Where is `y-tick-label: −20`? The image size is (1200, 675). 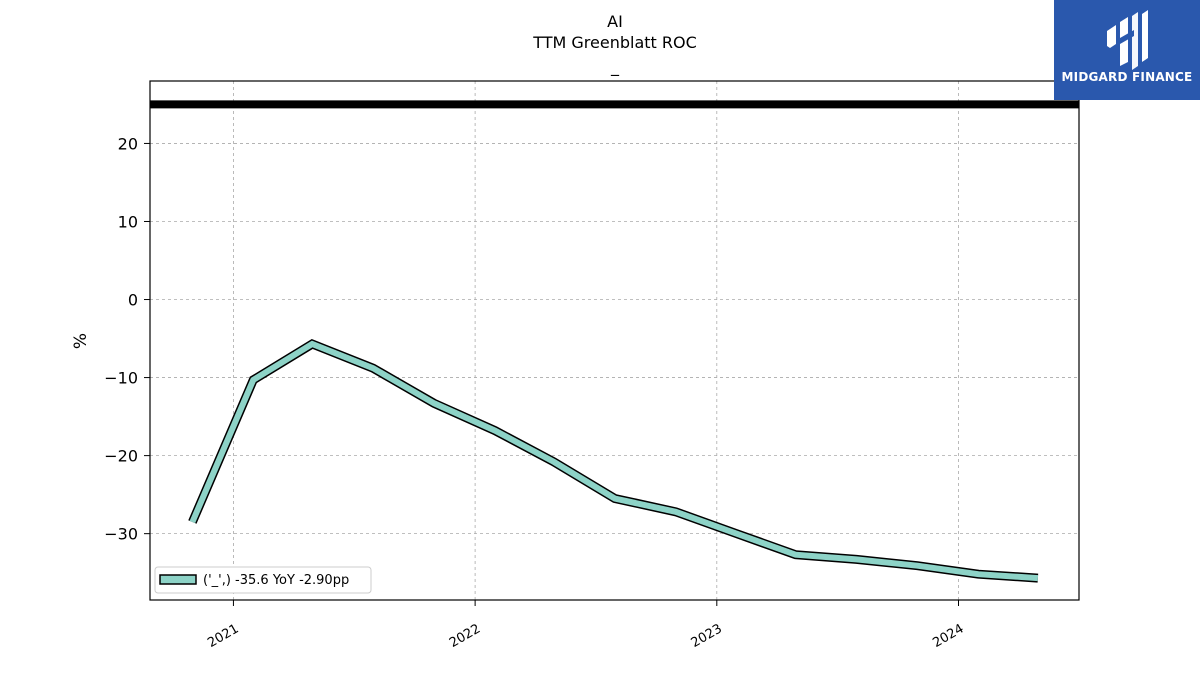 y-tick-label: −20 is located at coordinates (121, 456).